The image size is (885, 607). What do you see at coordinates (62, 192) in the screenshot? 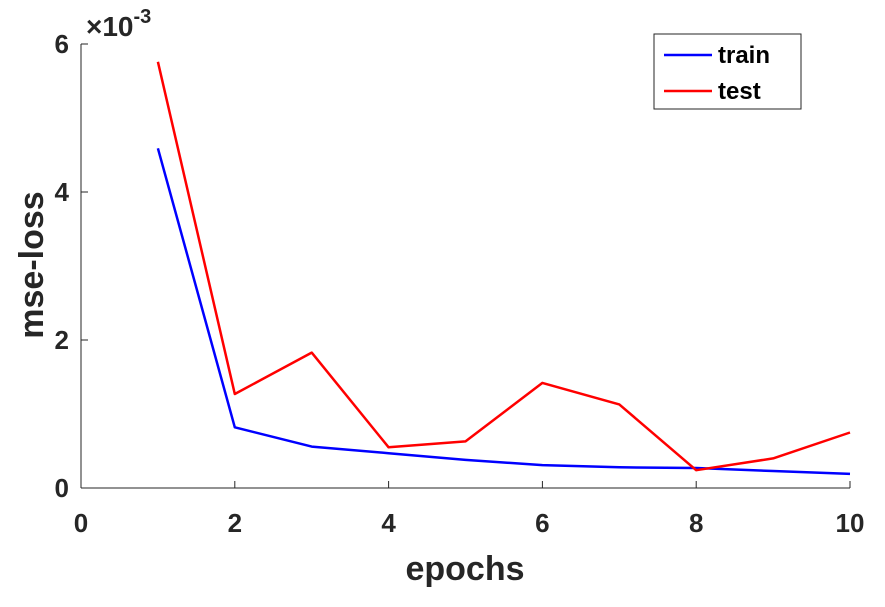
I see `y-tick-label: 4` at bounding box center [62, 192].